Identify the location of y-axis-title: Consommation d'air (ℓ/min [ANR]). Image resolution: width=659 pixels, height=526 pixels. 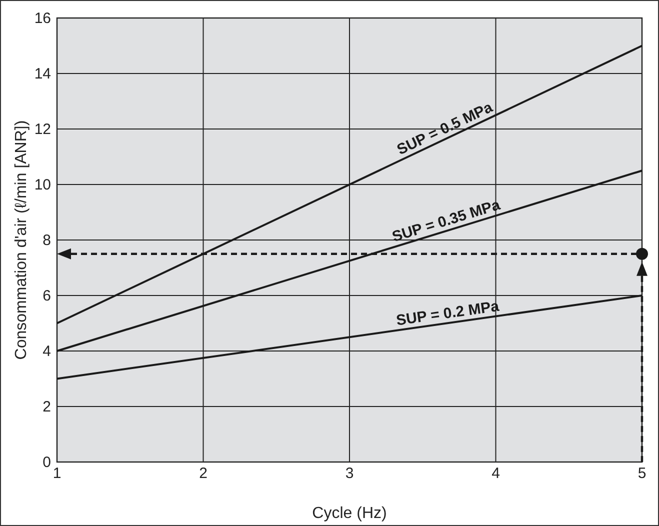
(21, 240).